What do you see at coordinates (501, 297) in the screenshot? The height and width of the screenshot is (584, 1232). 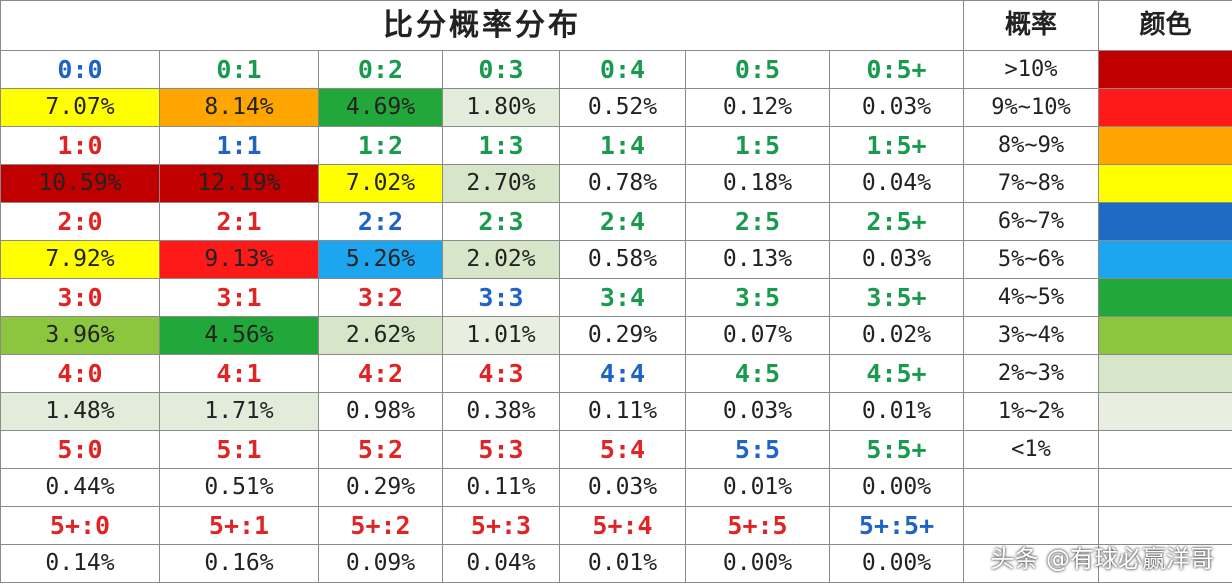 I see `score-label-cell: 3:3` at bounding box center [501, 297].